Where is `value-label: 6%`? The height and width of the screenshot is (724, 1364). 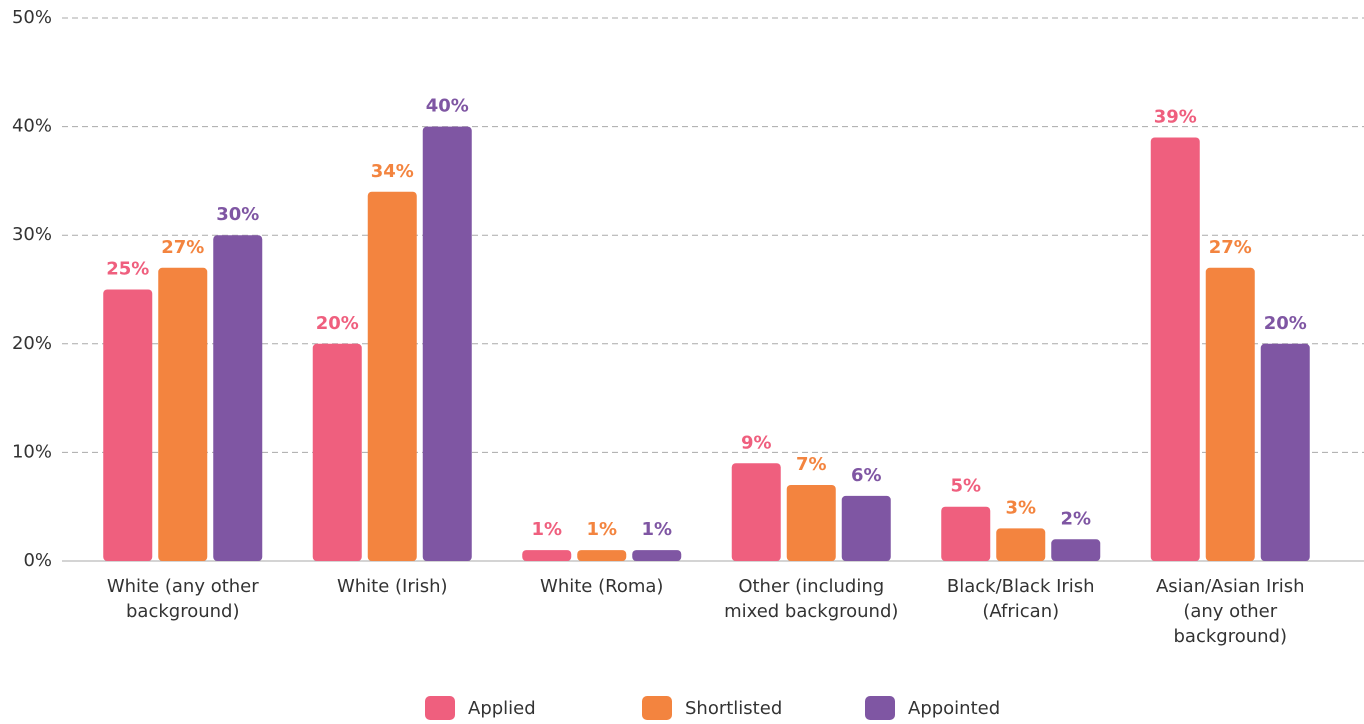 value-label: 6% is located at coordinates (866, 475).